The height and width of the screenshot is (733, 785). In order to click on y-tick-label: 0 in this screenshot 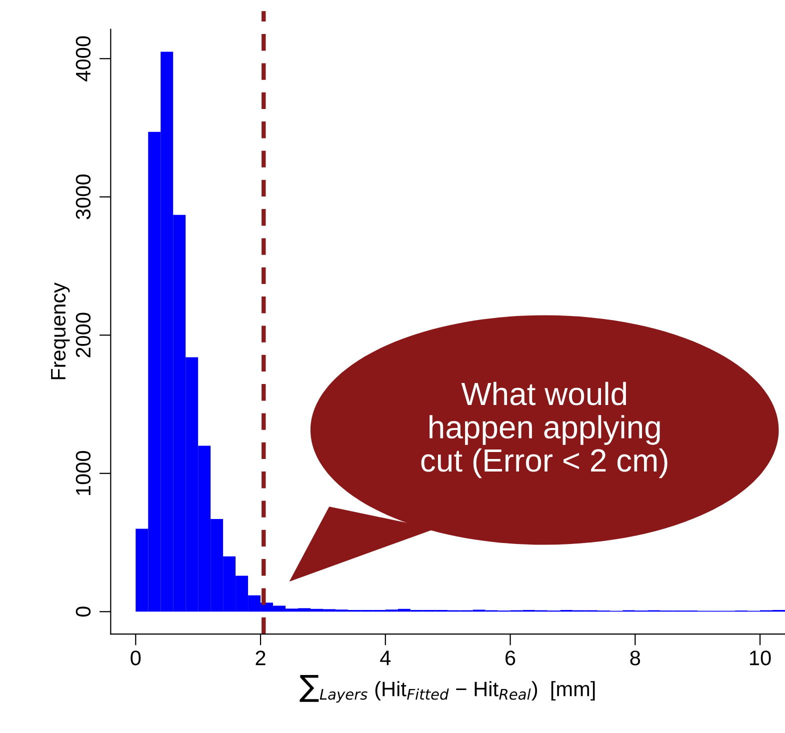, I will do `click(83, 611)`.